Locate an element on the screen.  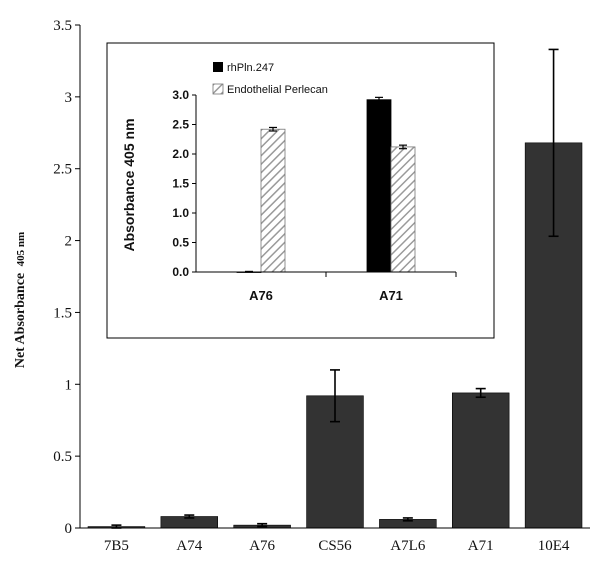
main-x-axis-labels: 7B5 A74 A76 CS56 A7L6 A71 10E4 is located at coordinates (337, 546).